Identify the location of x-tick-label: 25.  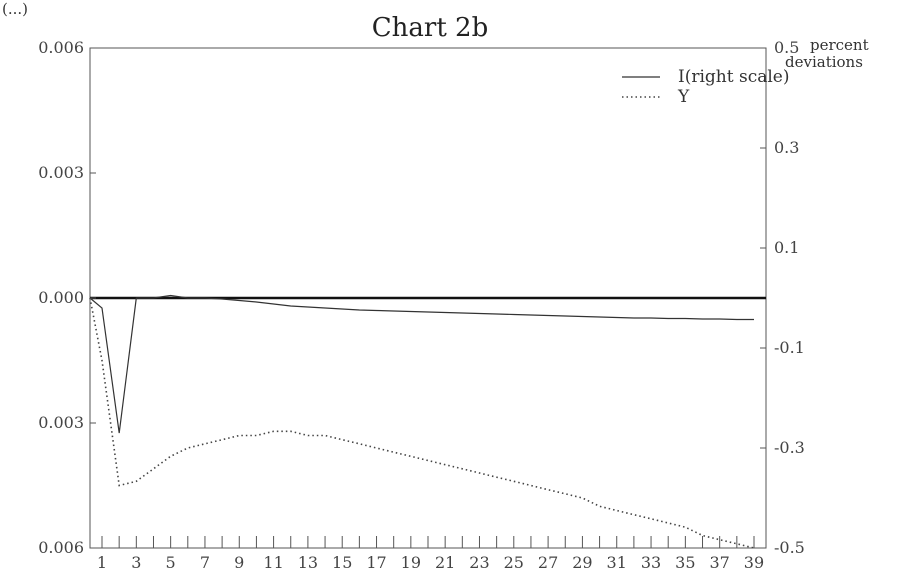
(514, 562).